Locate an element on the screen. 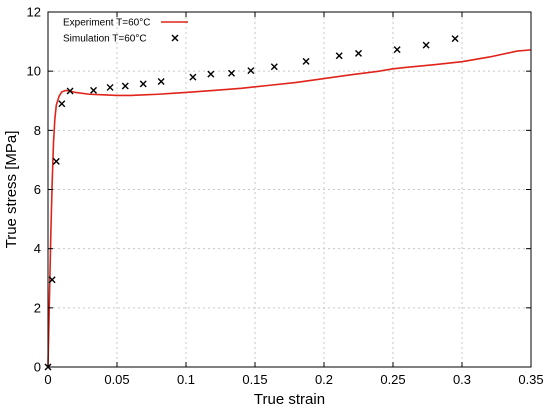  x-axis-title: True strain is located at coordinates (289, 399).